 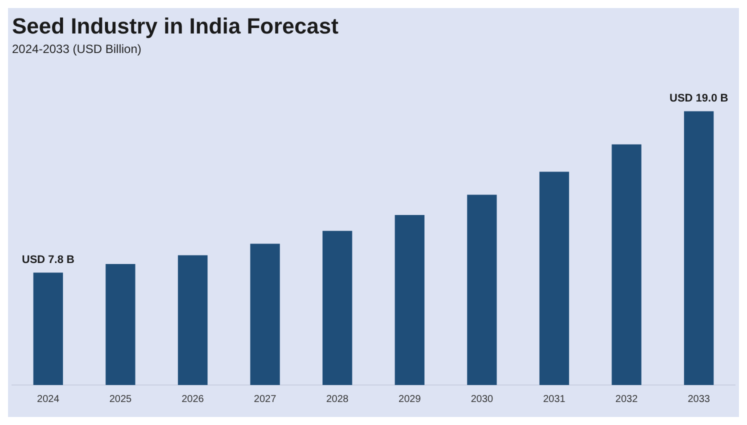 I want to click on x-tick-label: 2029, so click(x=410, y=399).